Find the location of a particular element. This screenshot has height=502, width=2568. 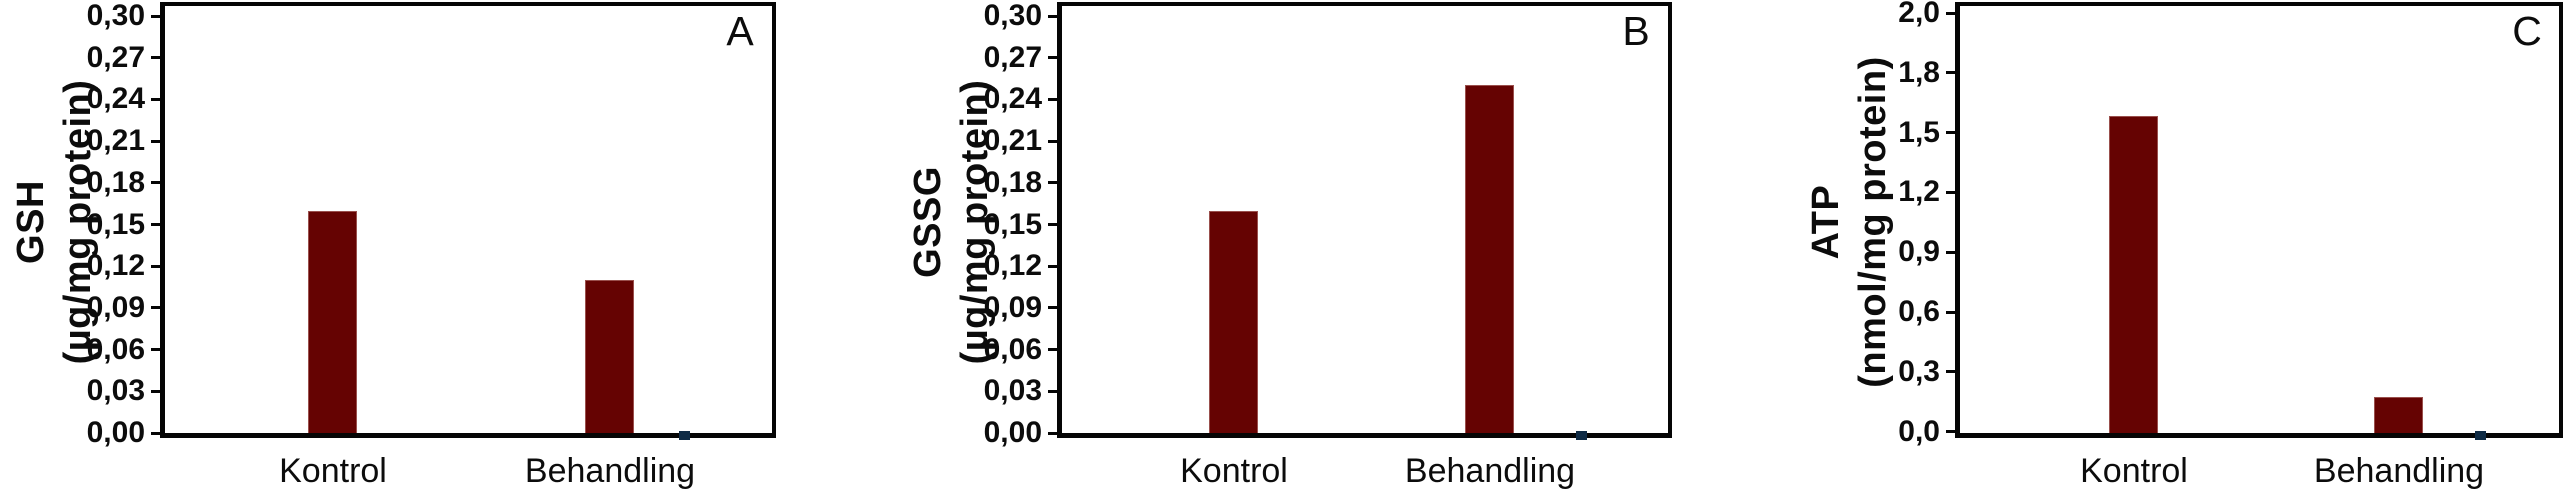

panel-letter: B is located at coordinates (1636, 31).